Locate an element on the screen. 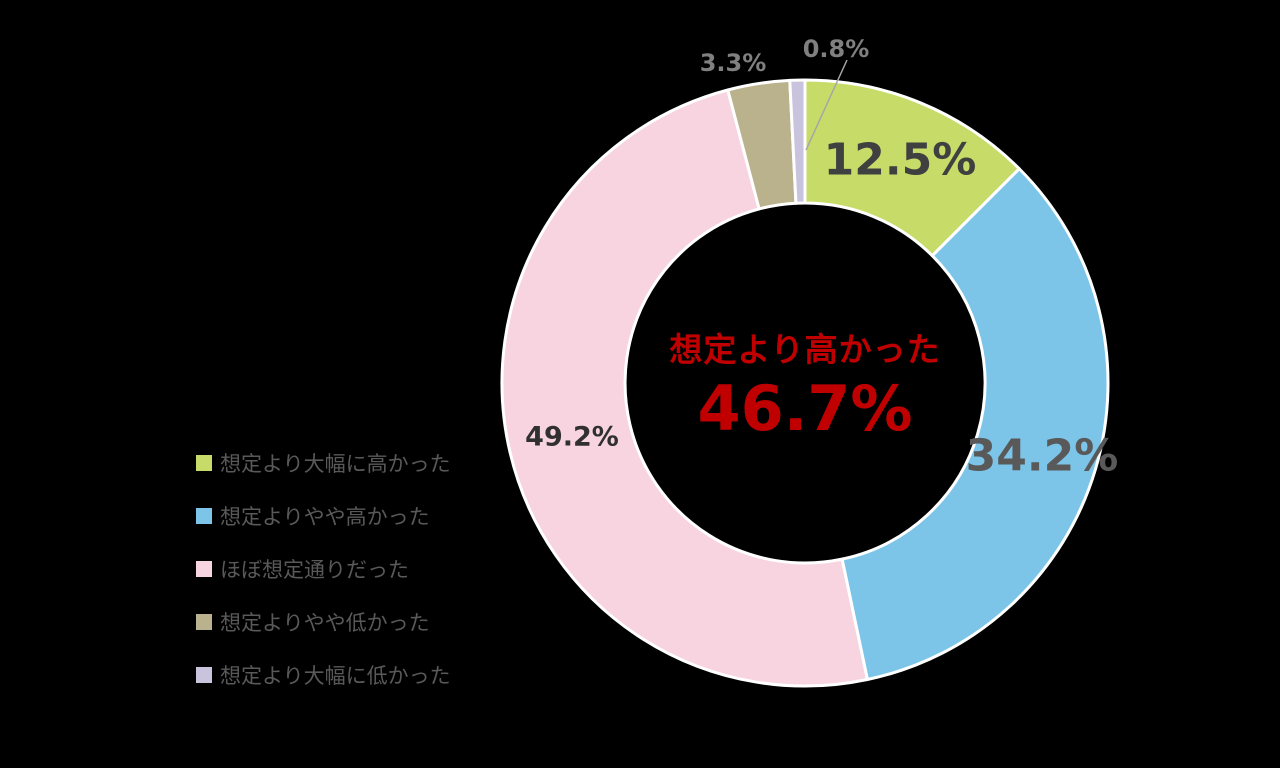  legend-item-4: 想定より大幅に低かった is located at coordinates (323, 674).